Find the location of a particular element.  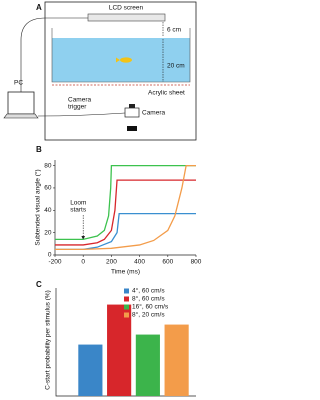

panel-label: B is located at coordinates (39, 149).